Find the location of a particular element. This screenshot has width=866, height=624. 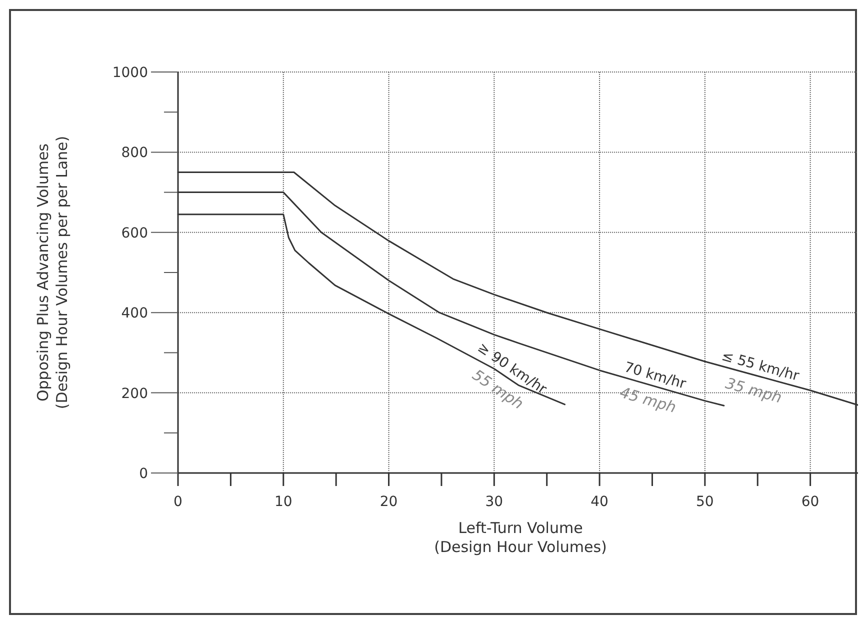

x-tick-label: 60 is located at coordinates (810, 502).